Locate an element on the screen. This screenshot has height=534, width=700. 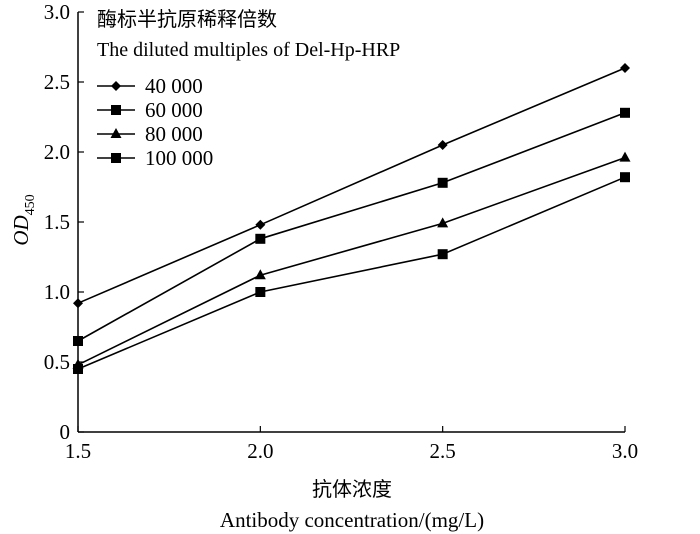
legend-item: 40 000 is located at coordinates (150, 86).